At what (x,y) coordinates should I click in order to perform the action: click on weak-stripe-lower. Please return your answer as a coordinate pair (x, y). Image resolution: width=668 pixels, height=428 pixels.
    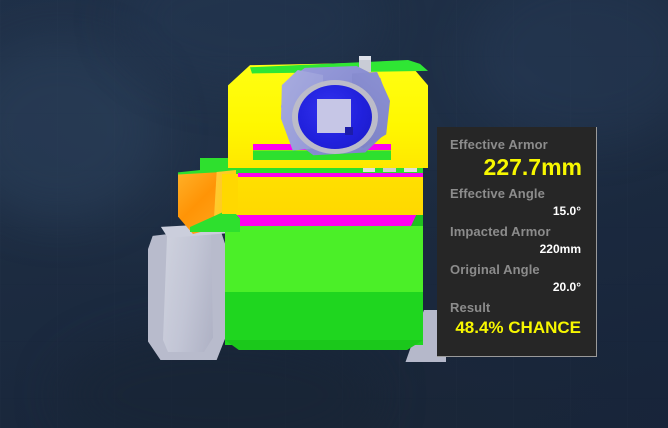
    Looking at the image, I should click on (324, 219).